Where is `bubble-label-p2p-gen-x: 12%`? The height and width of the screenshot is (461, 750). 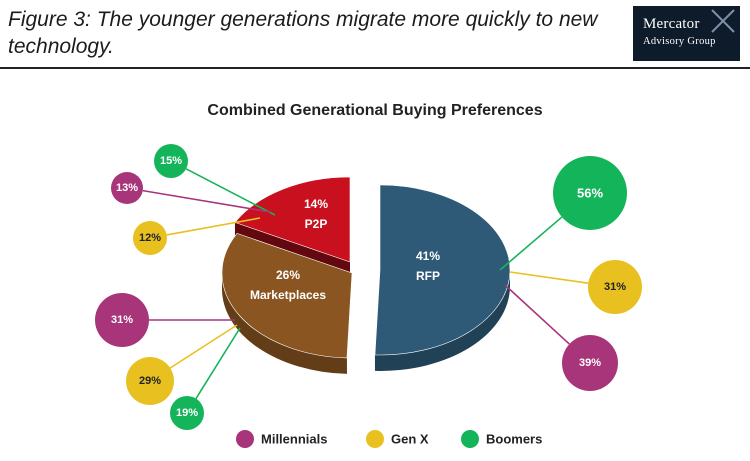
bubble-label-p2p-gen-x: 12% is located at coordinates (150, 238).